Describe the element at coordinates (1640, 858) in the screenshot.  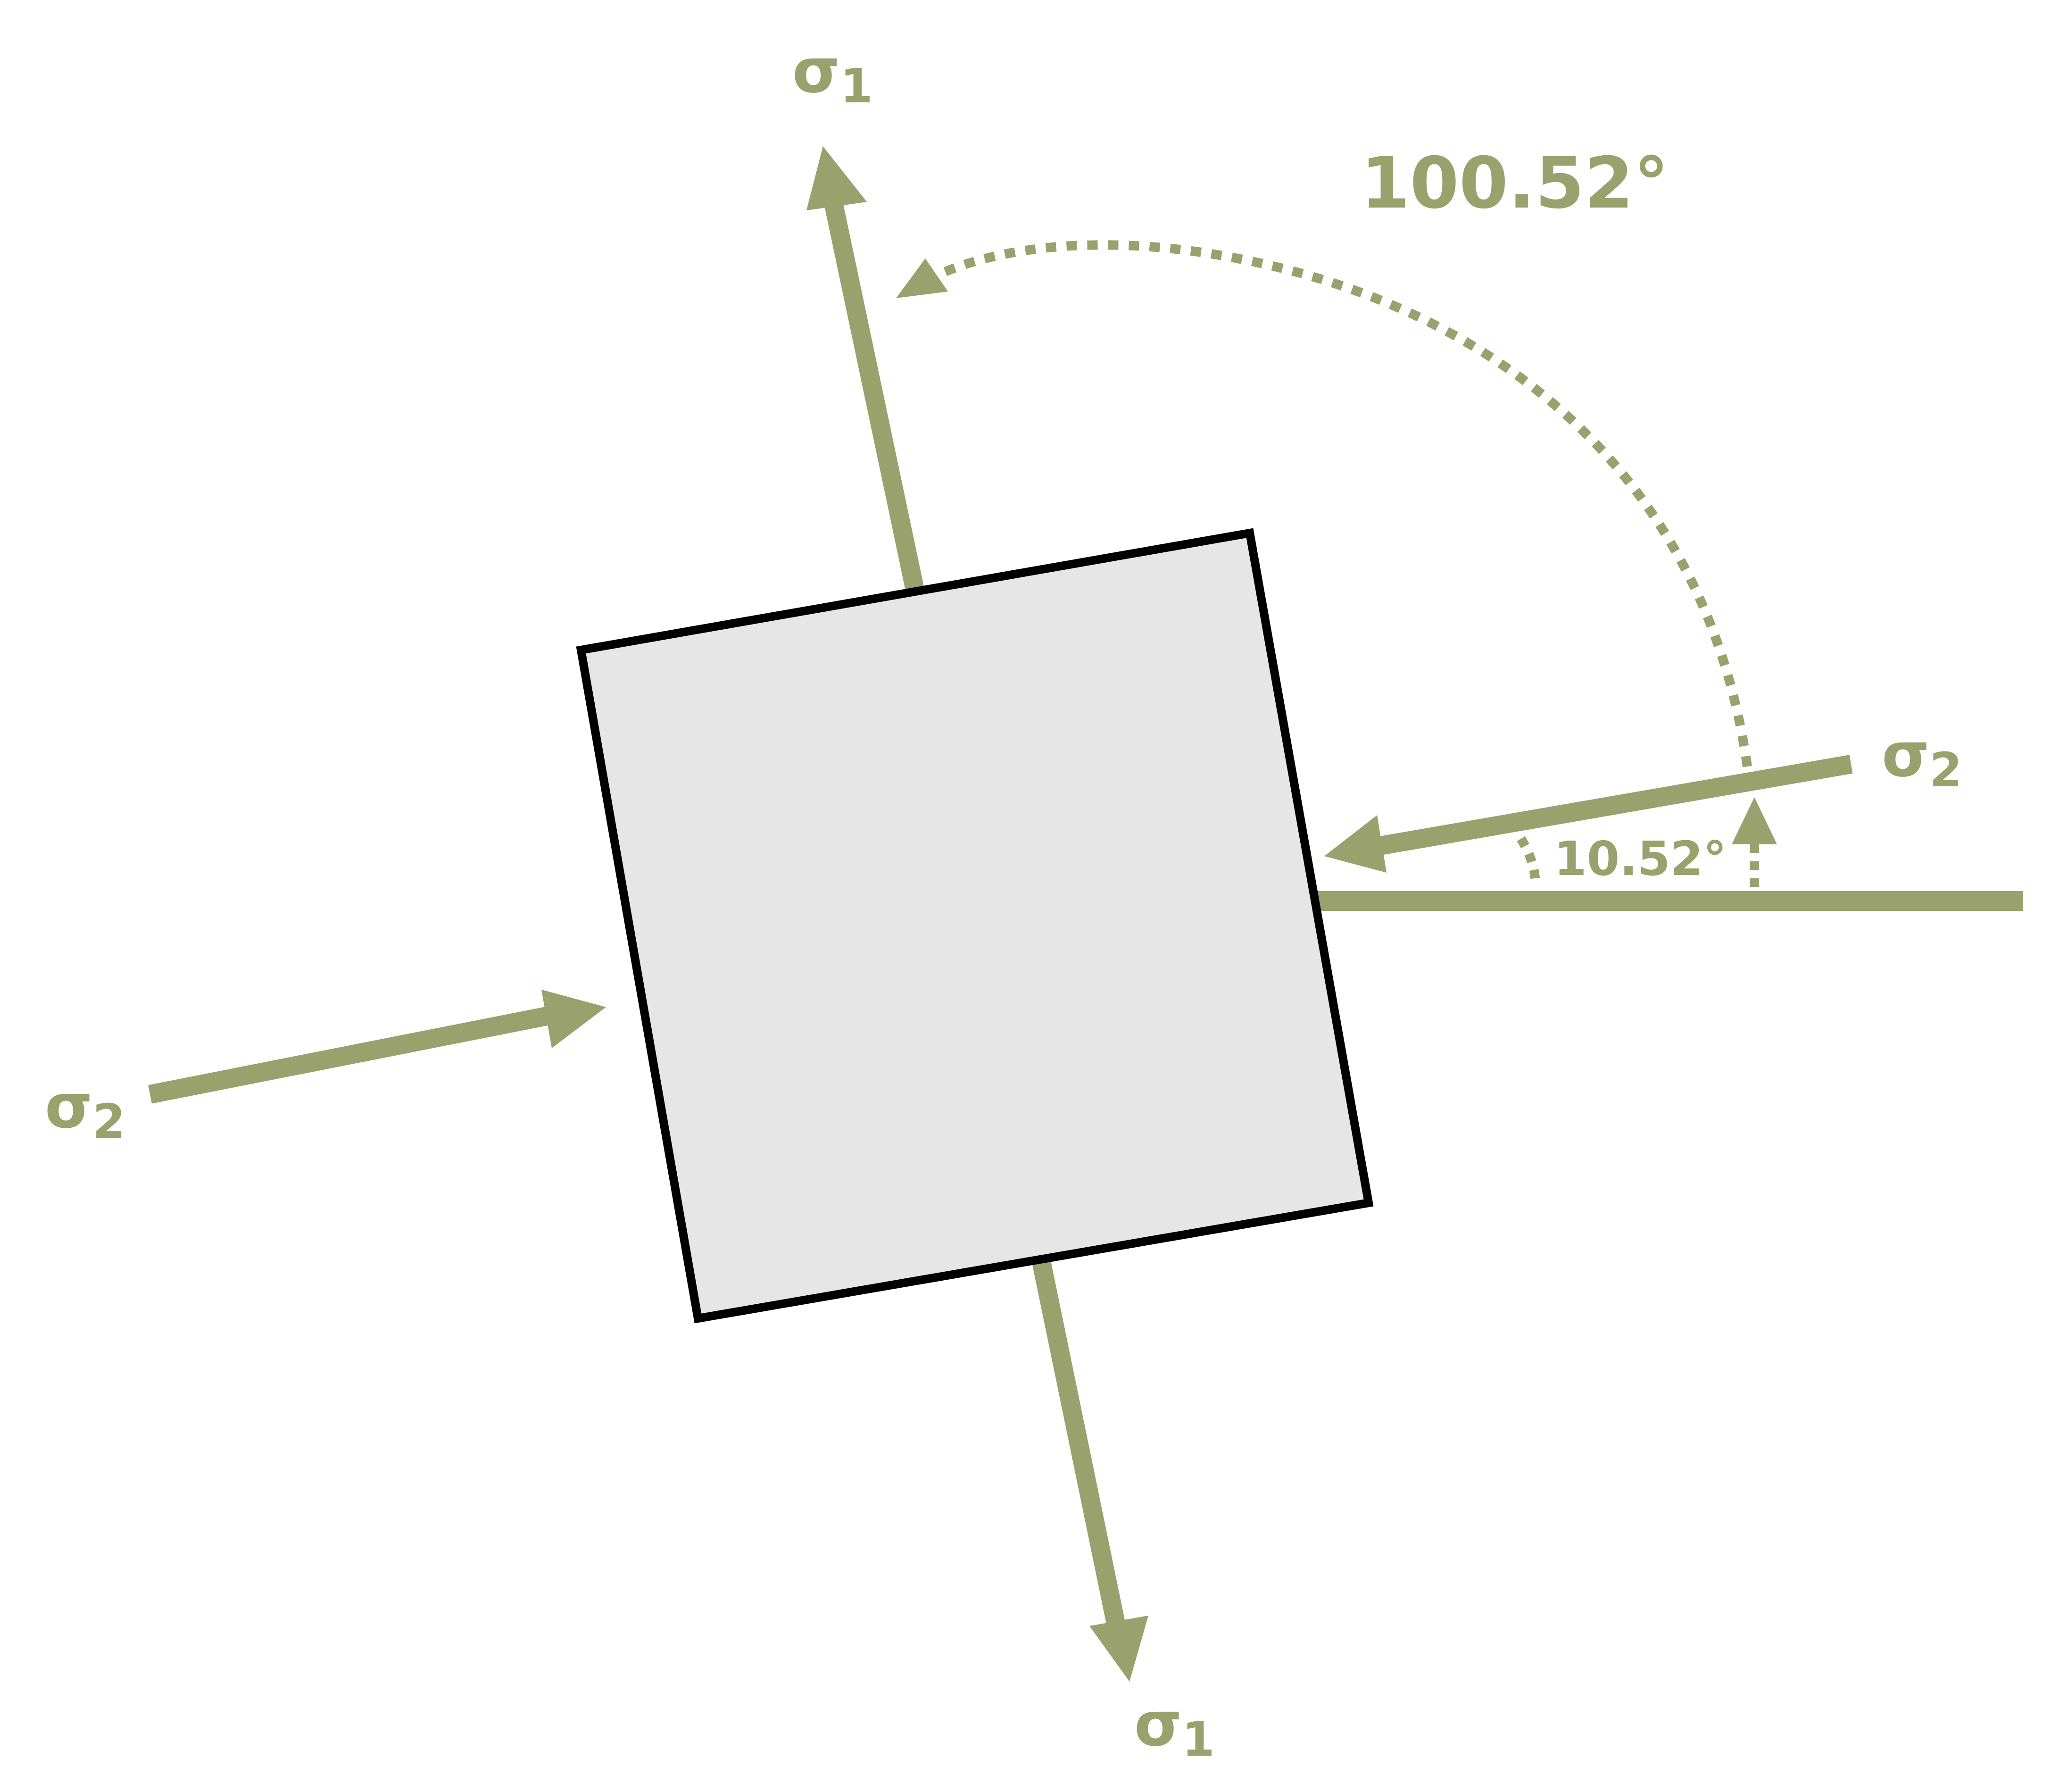
I see `small-angle-label: 10.52°` at that location.